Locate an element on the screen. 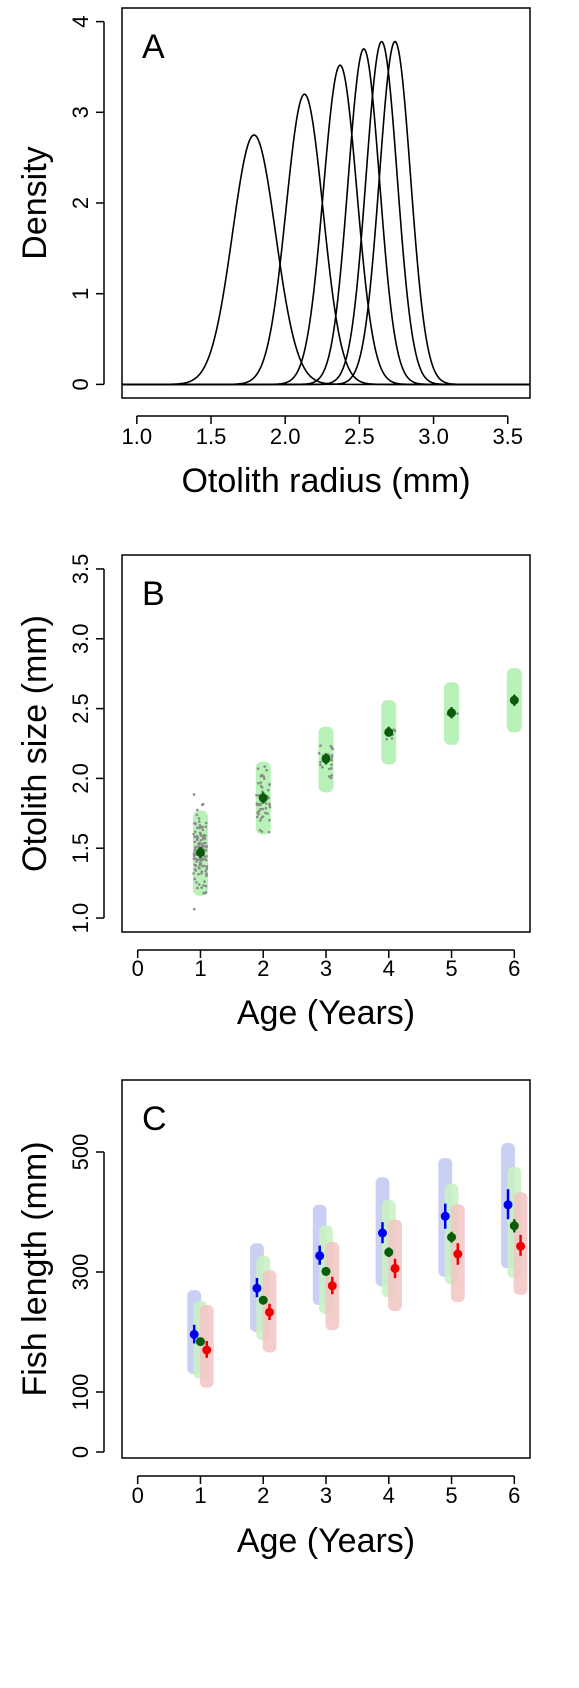  y-tick-label: 500 is located at coordinates (80, 1152).